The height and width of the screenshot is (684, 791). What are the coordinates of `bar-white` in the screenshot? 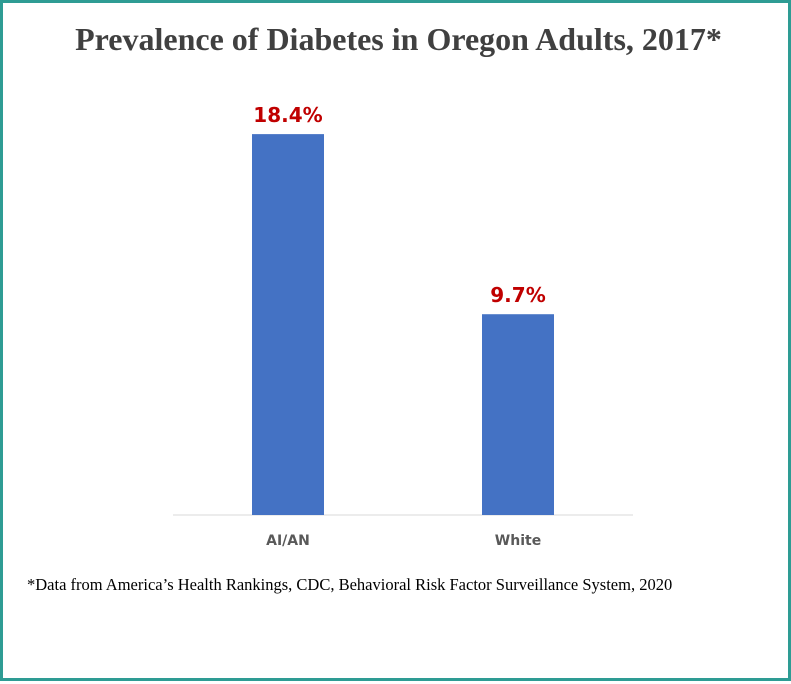 It's located at (518, 414).